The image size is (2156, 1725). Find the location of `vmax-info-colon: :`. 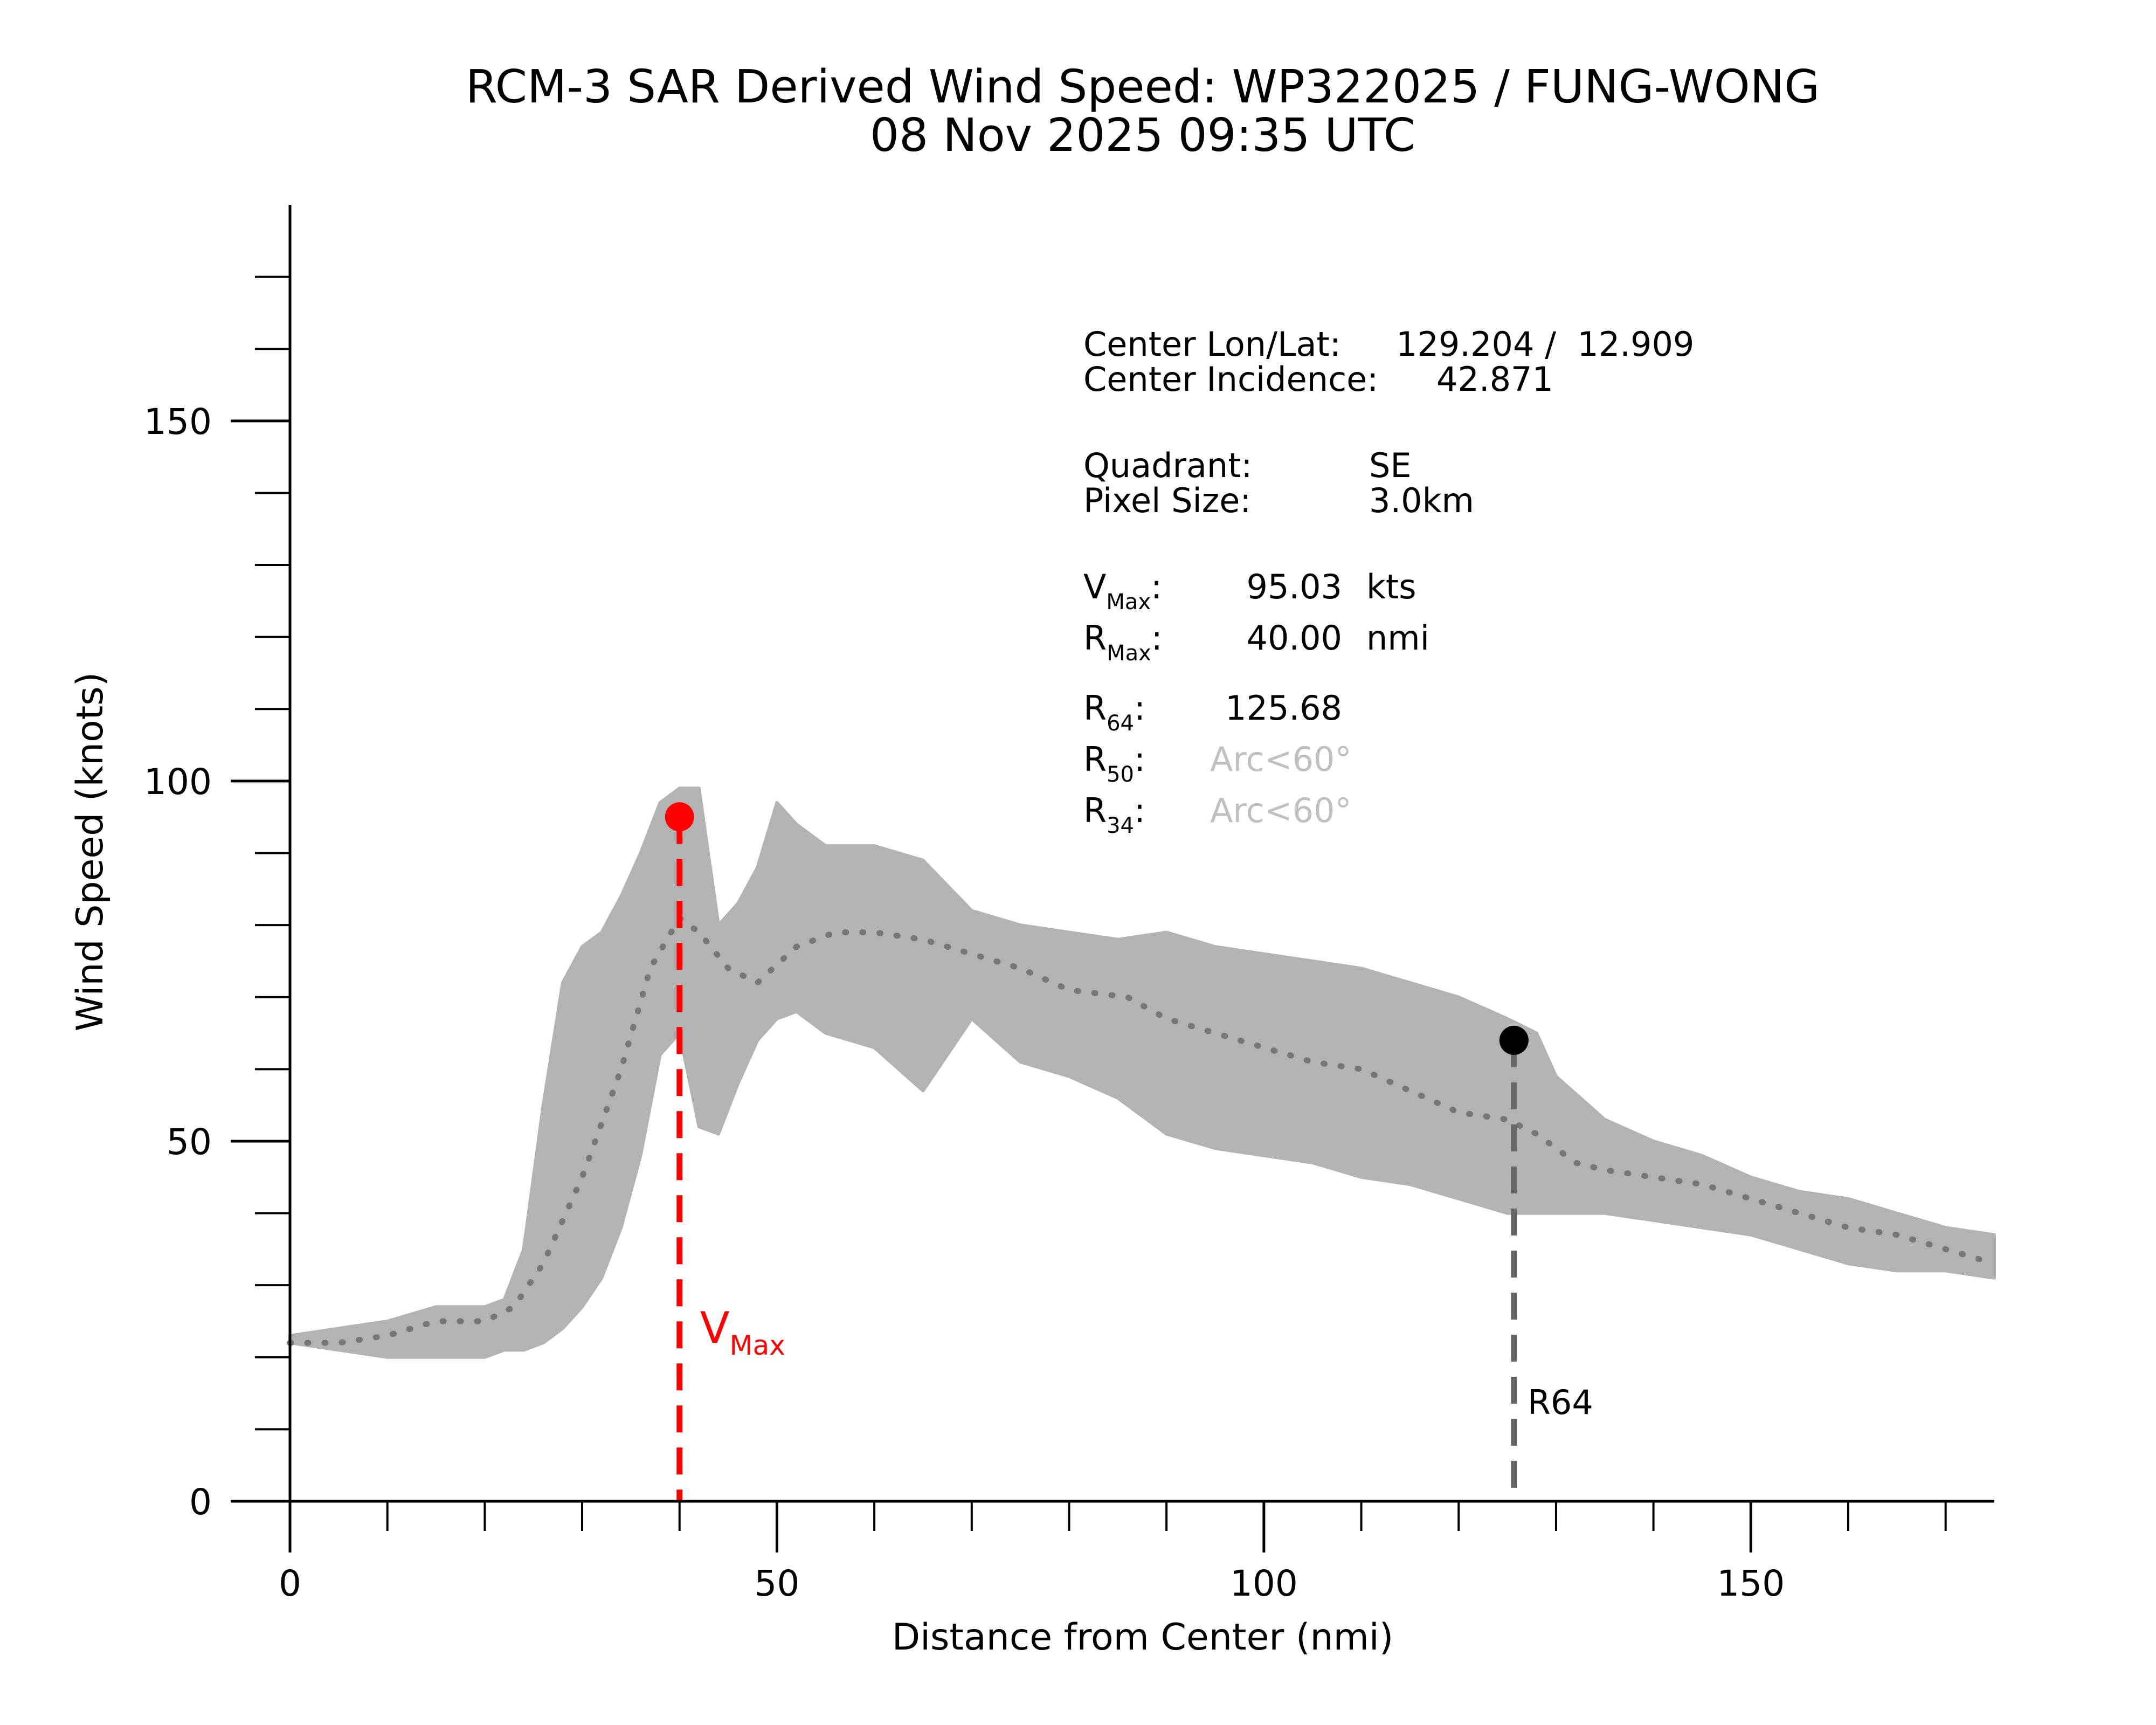

vmax-info-colon: : is located at coordinates (1157, 586).